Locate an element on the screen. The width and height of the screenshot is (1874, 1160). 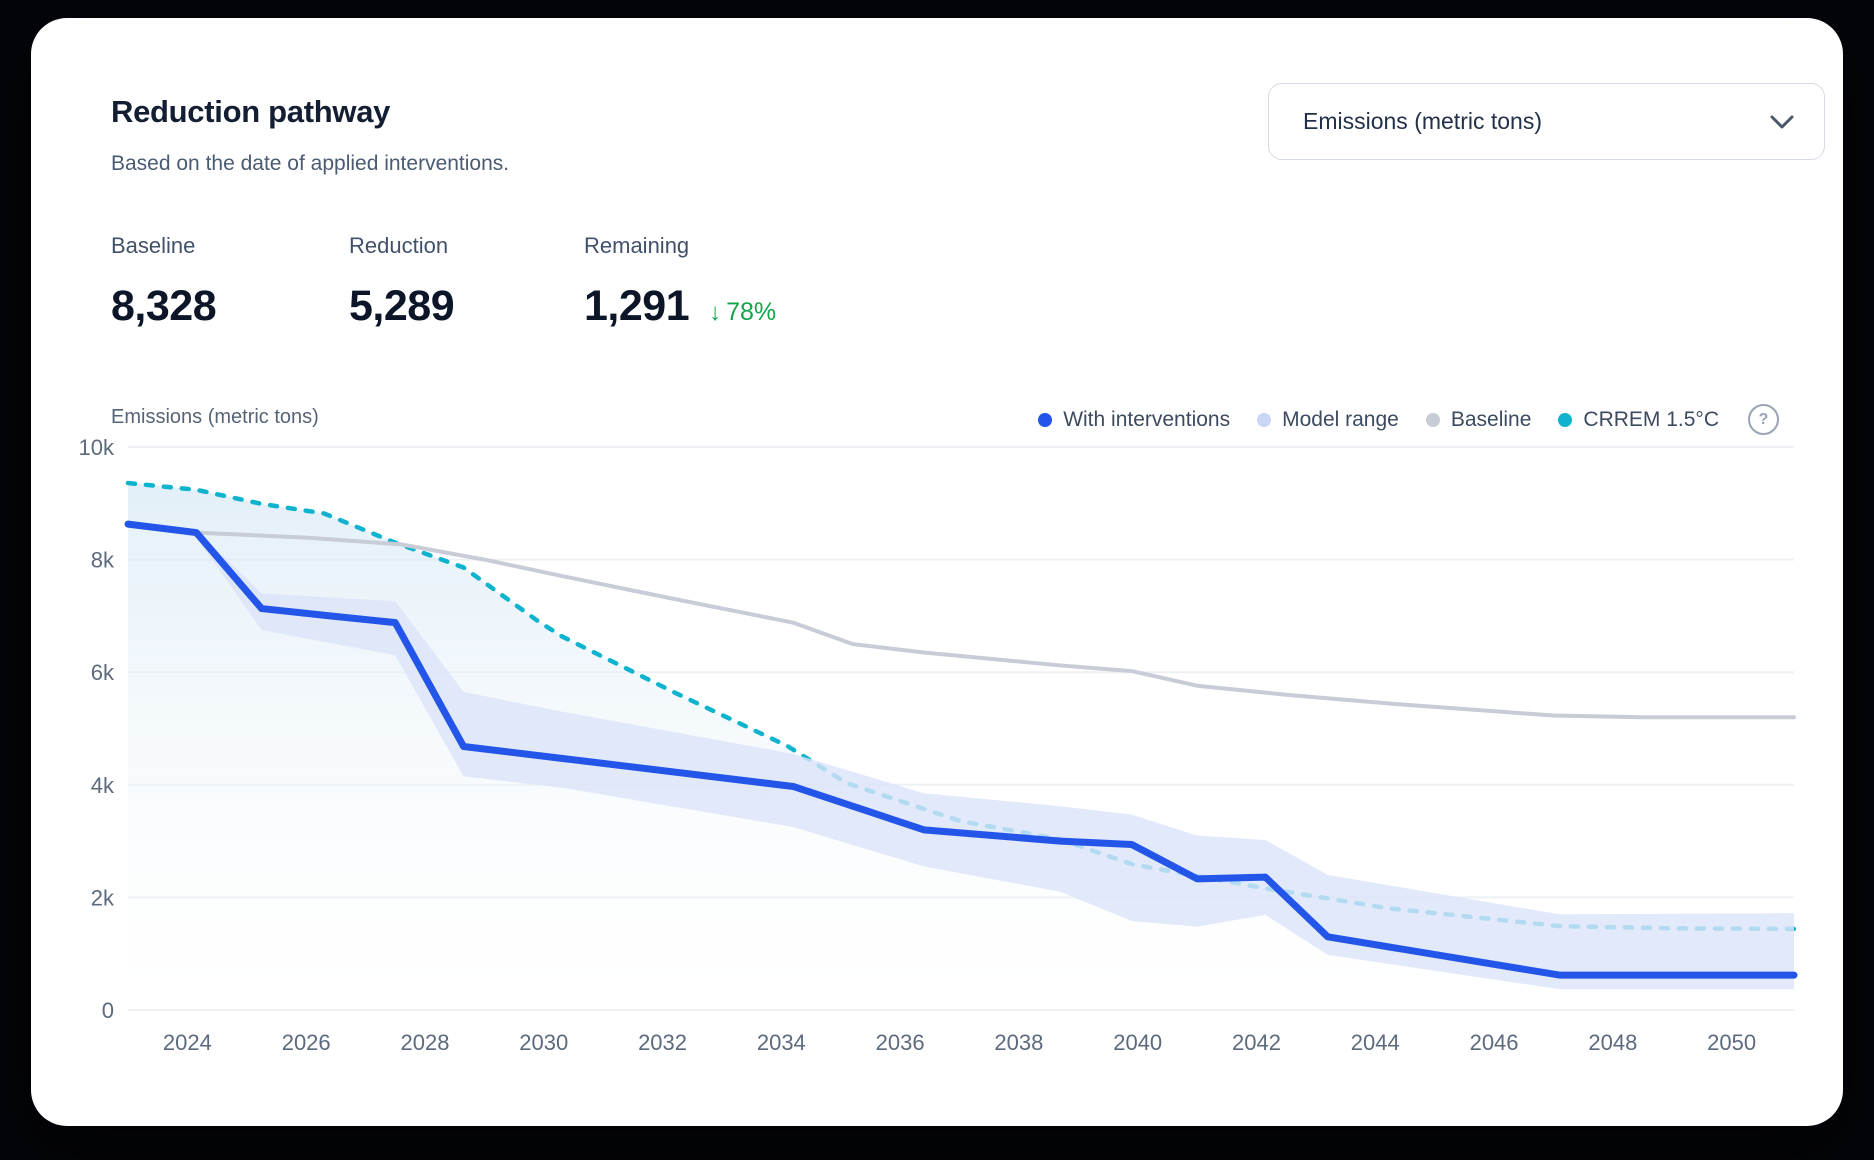
metric-select-value: Emissions (metric tons) is located at coordinates (1422, 121).